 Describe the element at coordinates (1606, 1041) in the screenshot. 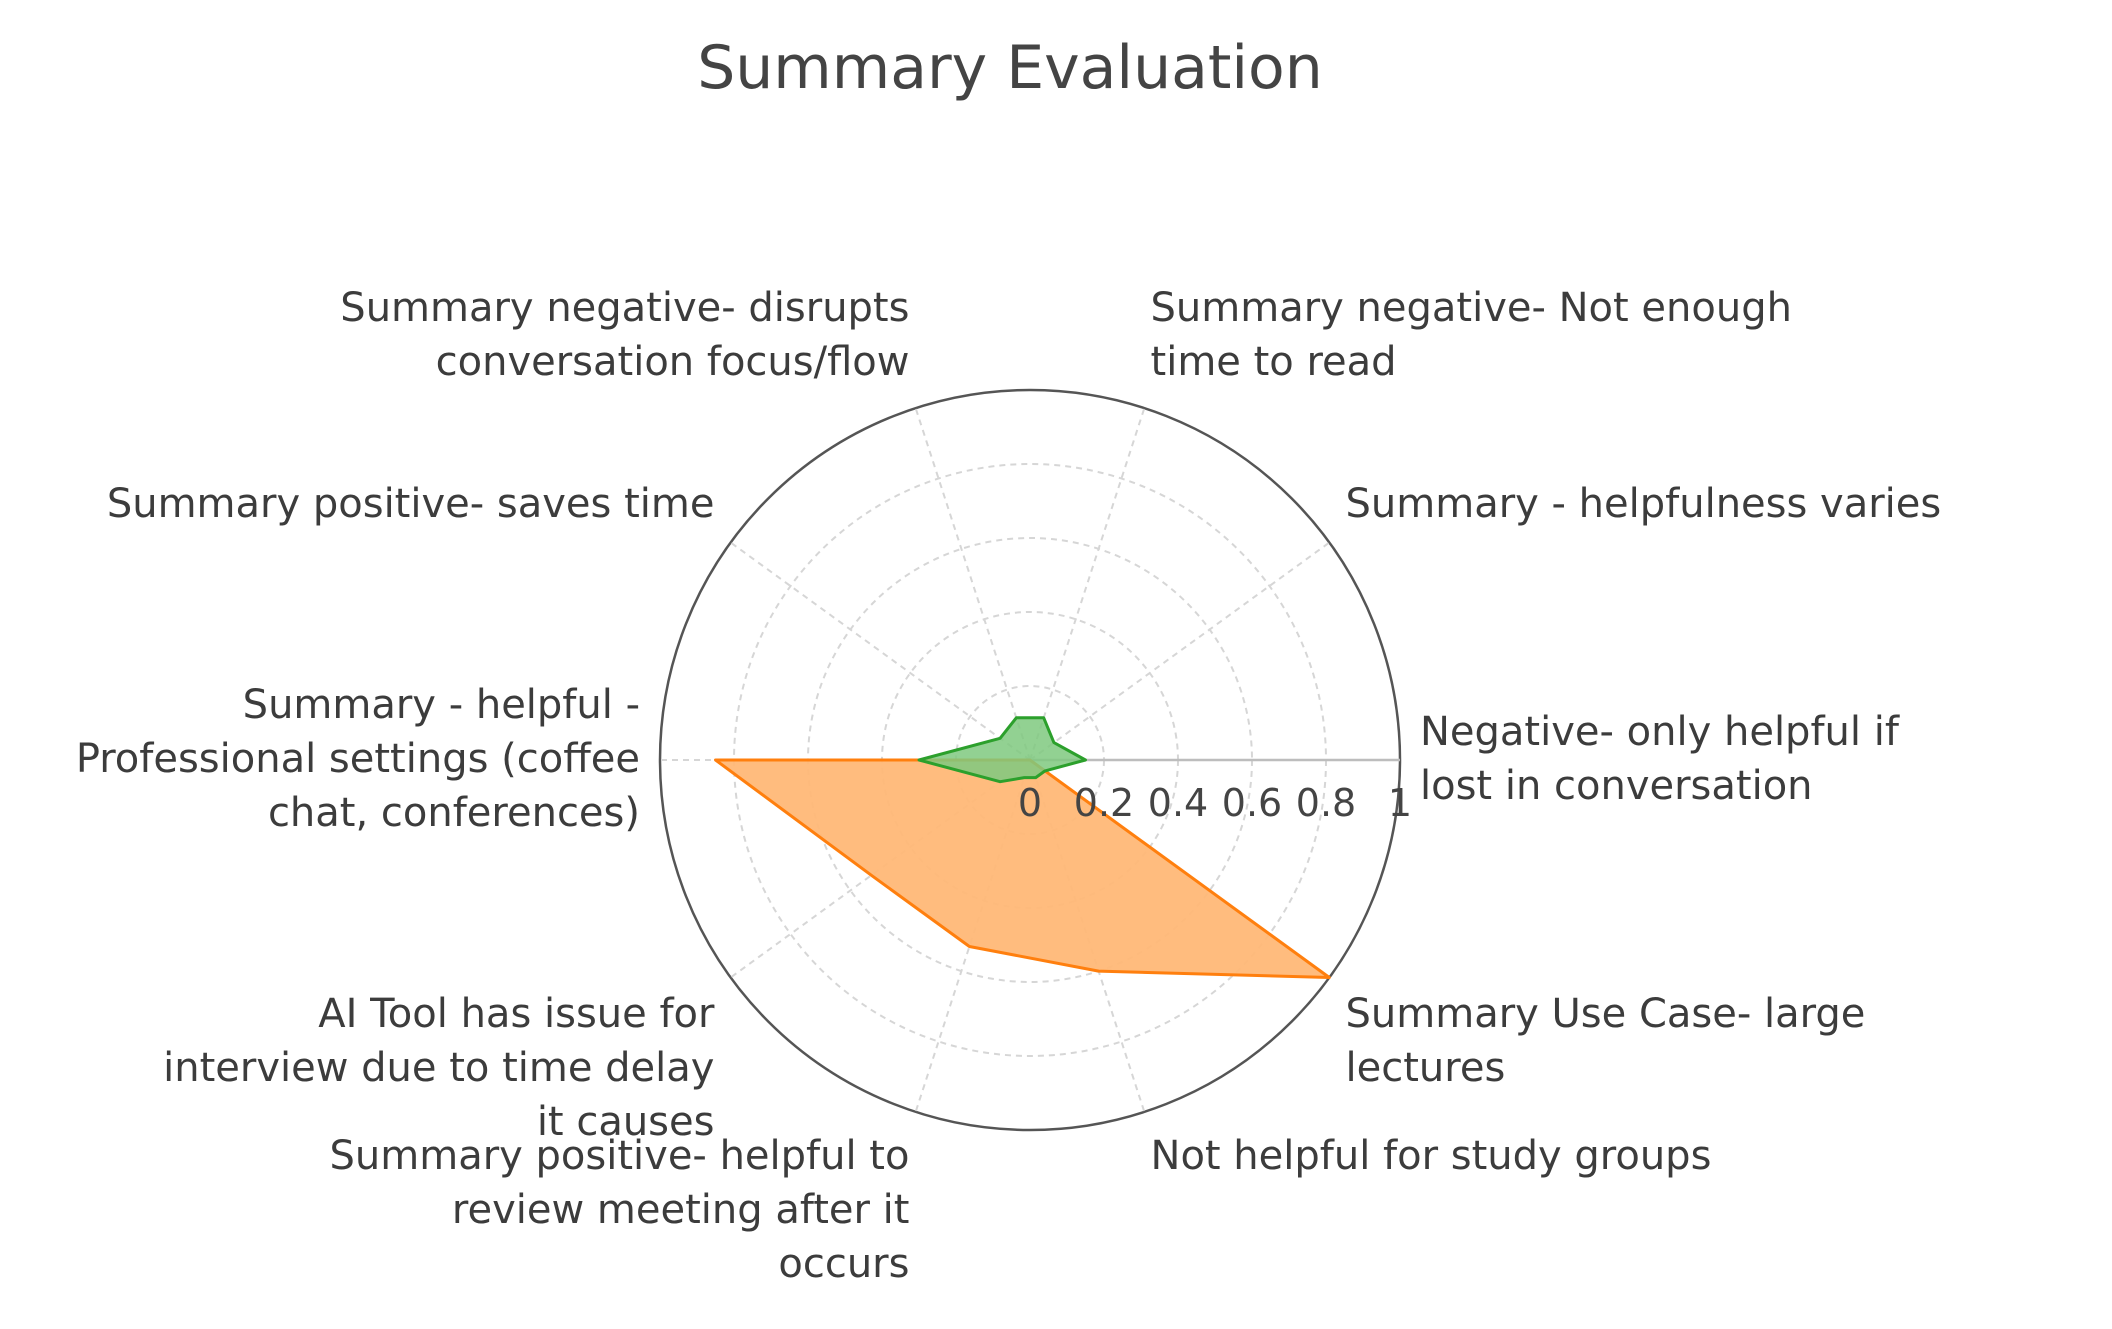

I see `category-label: Summary Use Case- large lectures` at that location.